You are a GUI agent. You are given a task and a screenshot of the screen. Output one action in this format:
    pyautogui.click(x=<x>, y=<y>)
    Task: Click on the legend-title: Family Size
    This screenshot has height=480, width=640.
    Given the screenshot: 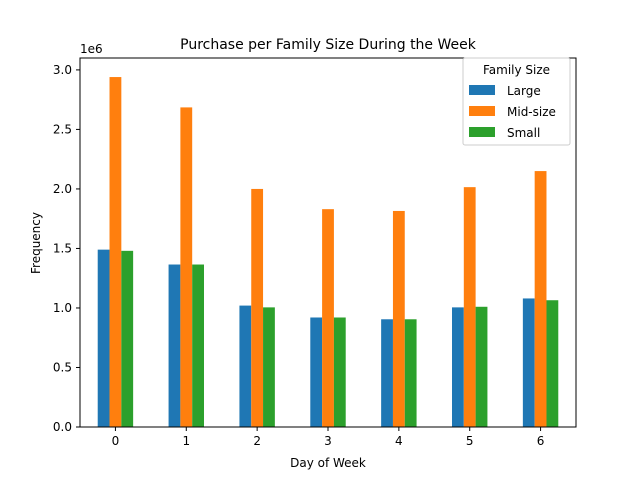 What is the action you would take?
    pyautogui.click(x=516, y=70)
    